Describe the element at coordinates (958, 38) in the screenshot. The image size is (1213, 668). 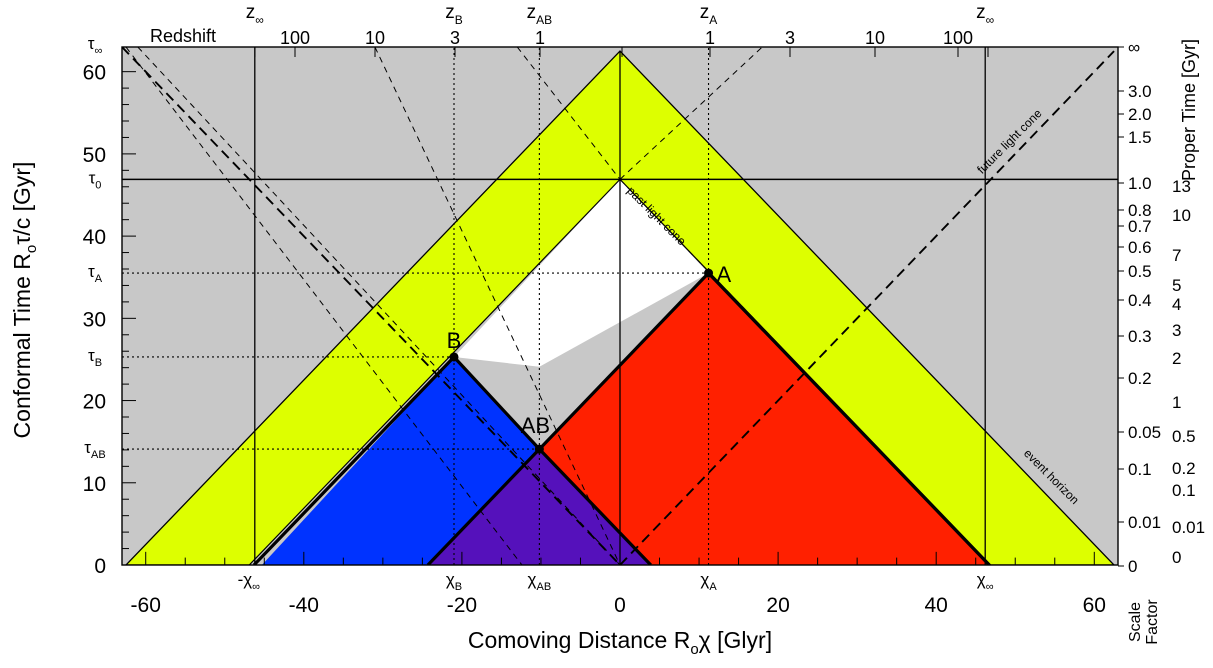
I see `redshift-tick-right: 100` at that location.